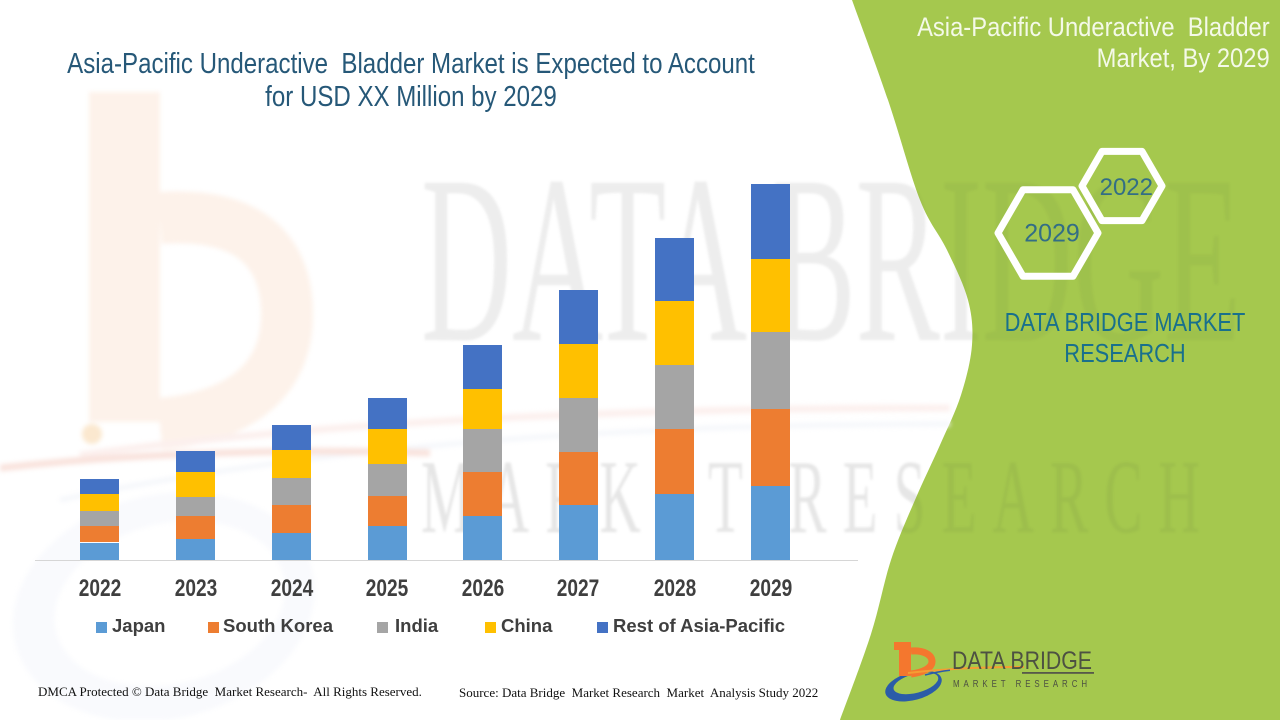 The width and height of the screenshot is (1280, 720). What do you see at coordinates (1126, 187) in the screenshot?
I see `svg-text: 2022` at bounding box center [1126, 187].